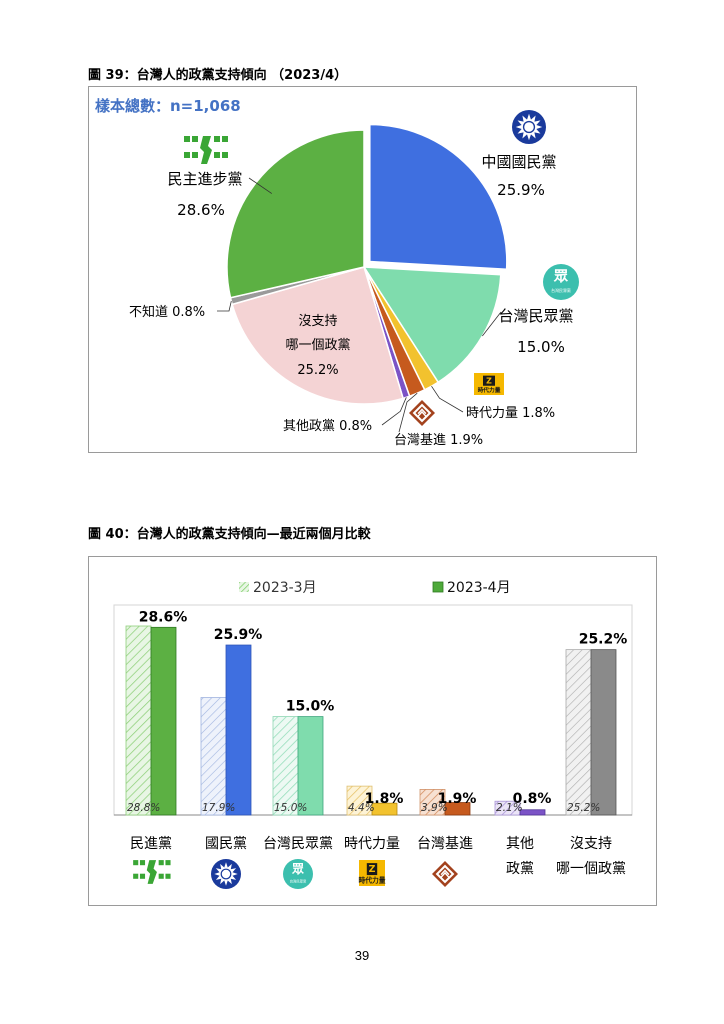 The height and width of the screenshot is (1024, 724). I want to click on bar-value-2023-4-kmt: 25.9%, so click(238, 635).